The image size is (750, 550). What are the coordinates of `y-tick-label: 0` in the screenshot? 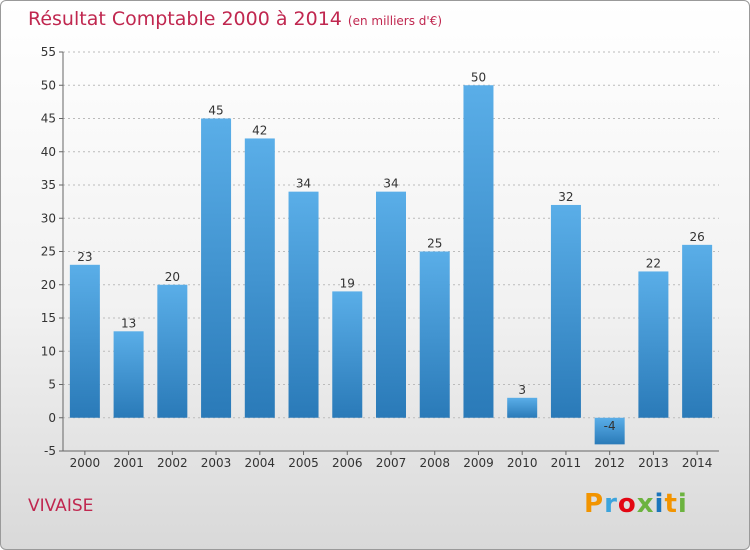 It's located at (52, 418).